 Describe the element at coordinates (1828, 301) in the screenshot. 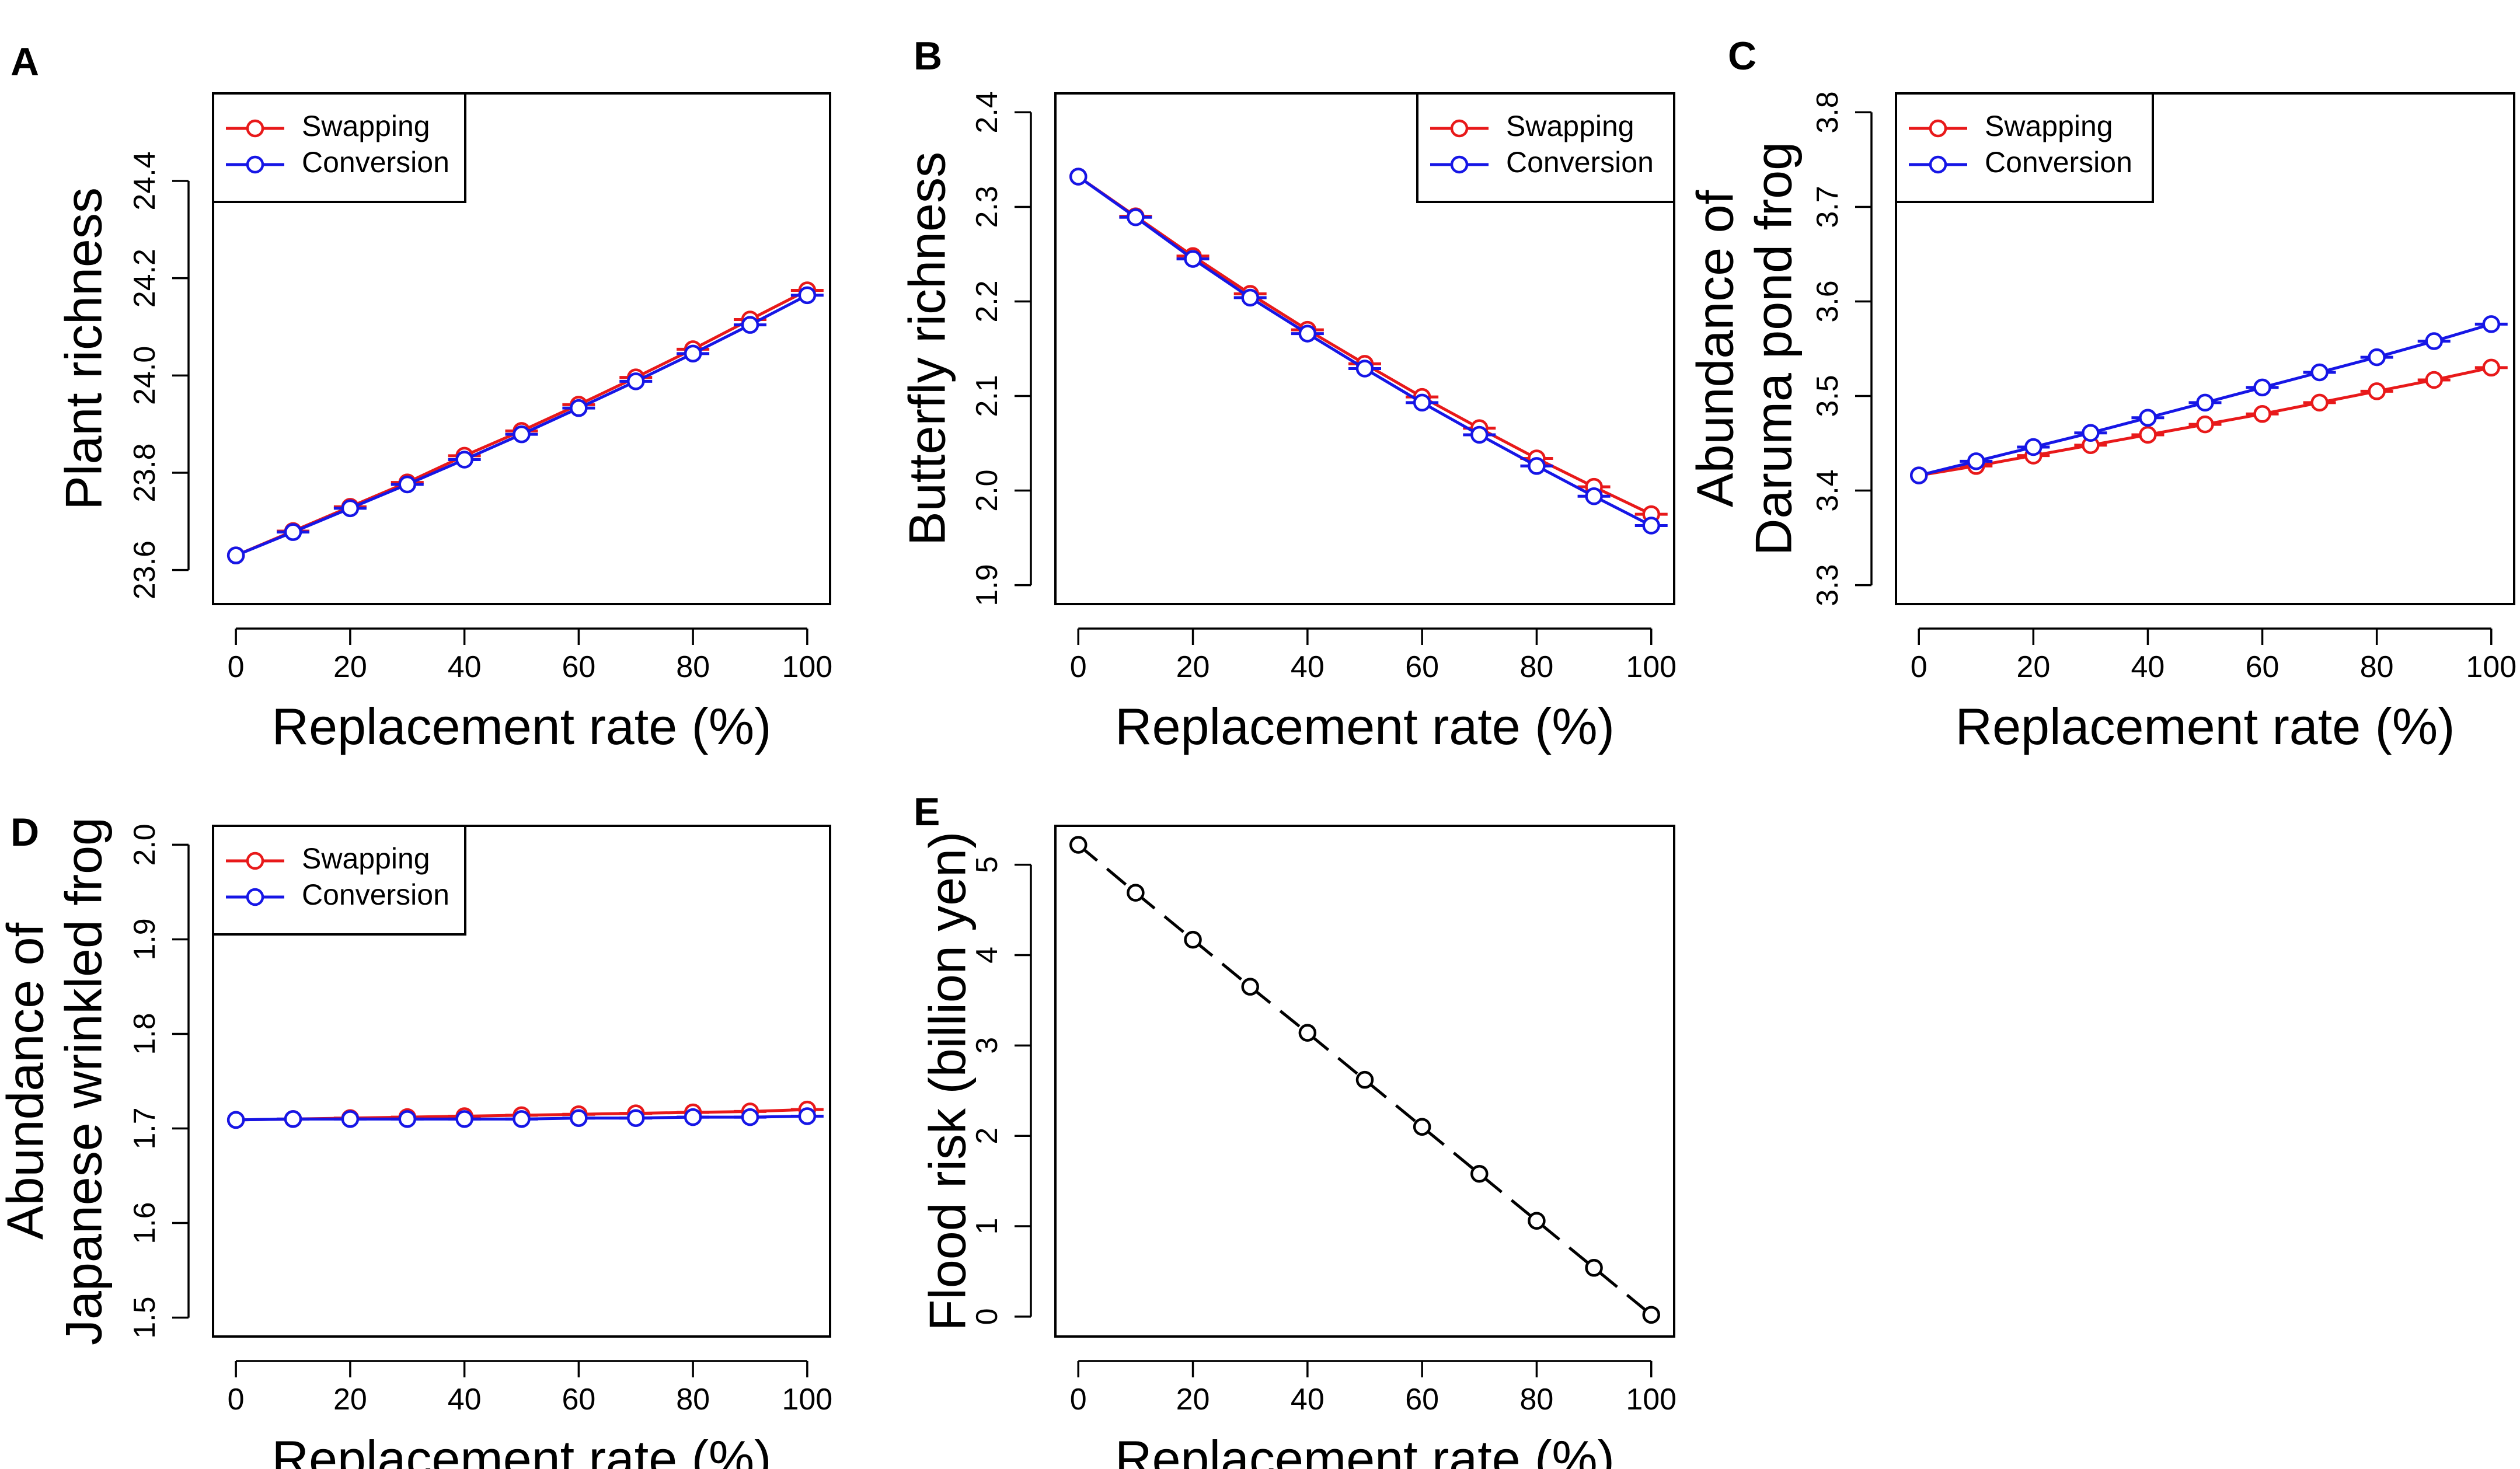

I see `y-tick-label: 3.6` at that location.